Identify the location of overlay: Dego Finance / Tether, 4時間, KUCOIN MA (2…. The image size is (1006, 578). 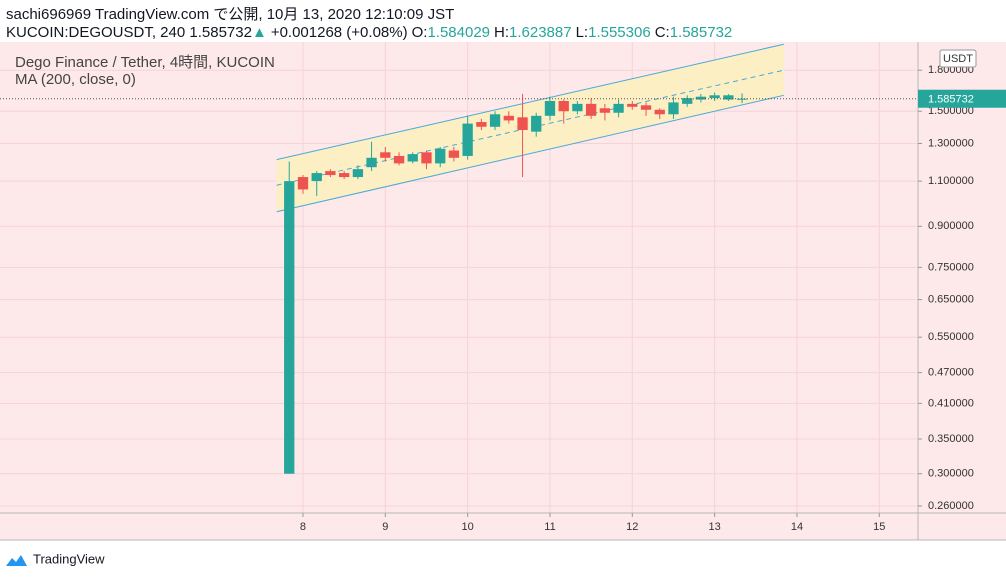
(145, 71).